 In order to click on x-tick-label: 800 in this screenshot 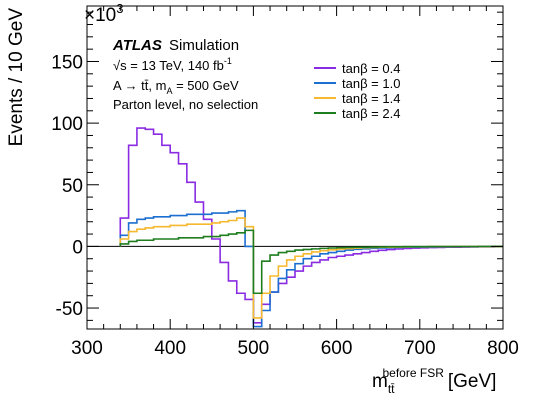, I will do `click(503, 348)`.